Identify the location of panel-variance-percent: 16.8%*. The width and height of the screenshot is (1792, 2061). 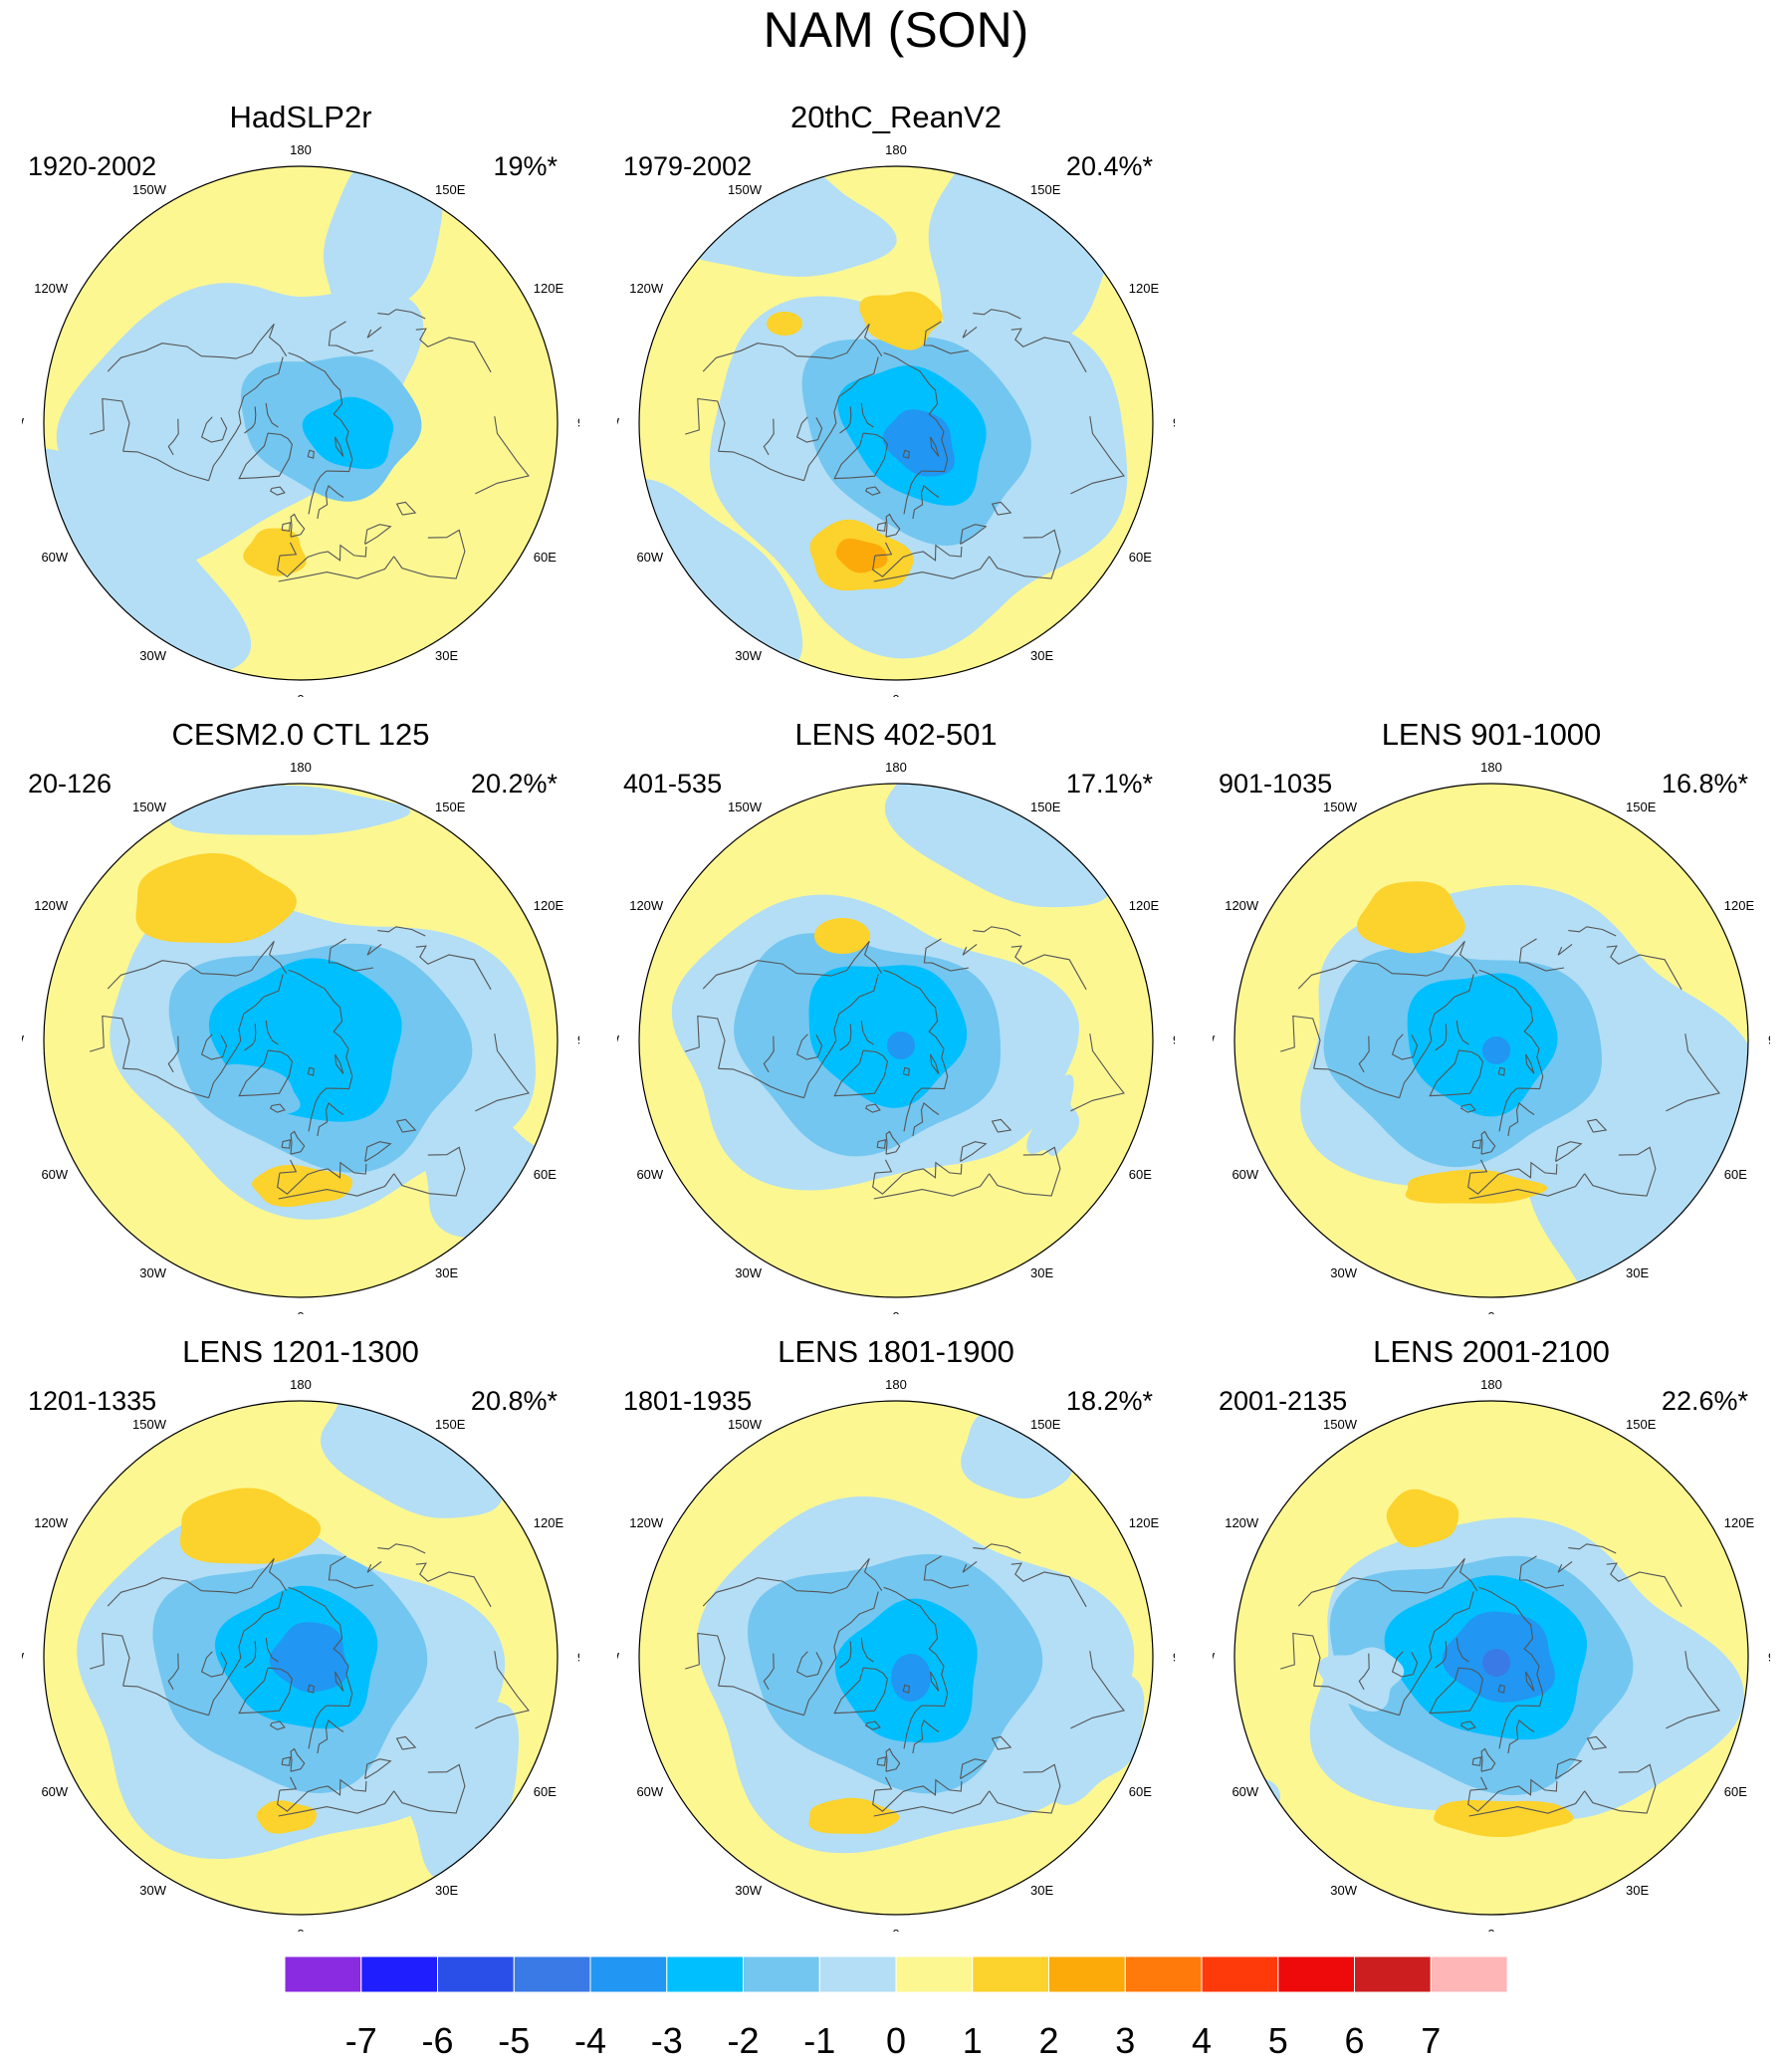
(1705, 784).